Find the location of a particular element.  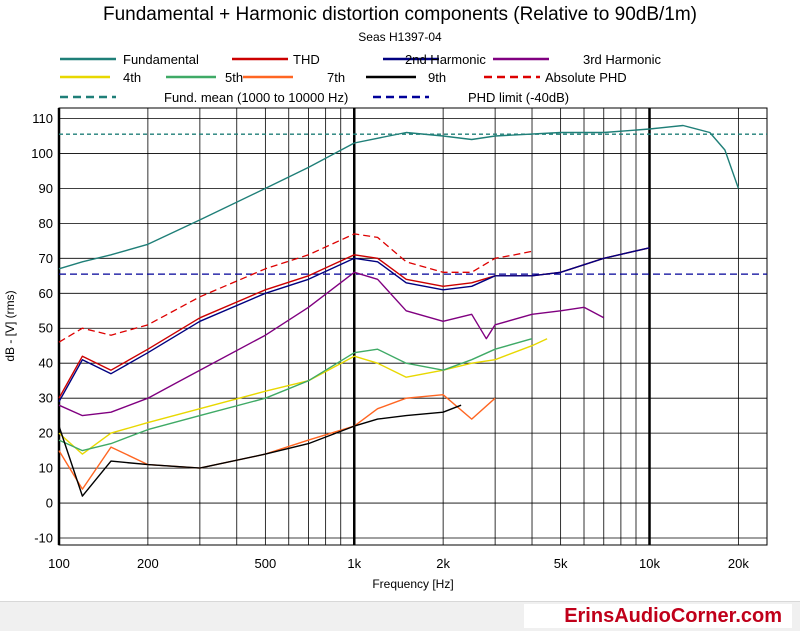

legend-label: Absolute PHD is located at coordinates (586, 77).